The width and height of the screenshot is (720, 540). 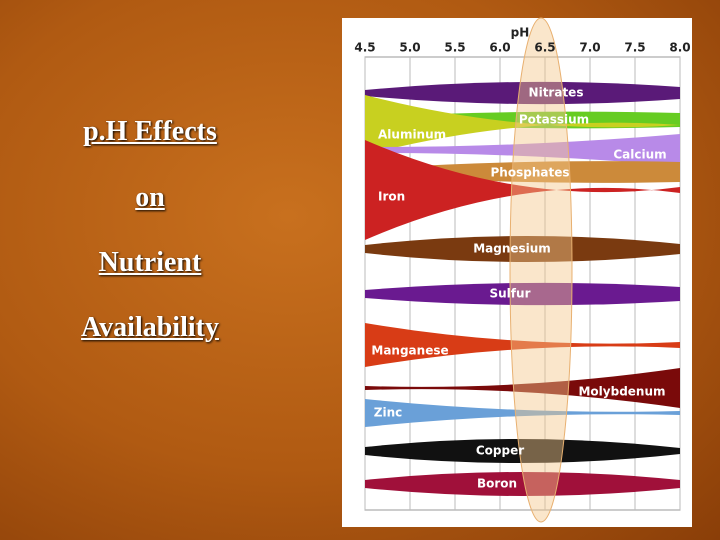 What do you see at coordinates (554, 120) in the screenshot?
I see `nutrient-label: Potassium` at bounding box center [554, 120].